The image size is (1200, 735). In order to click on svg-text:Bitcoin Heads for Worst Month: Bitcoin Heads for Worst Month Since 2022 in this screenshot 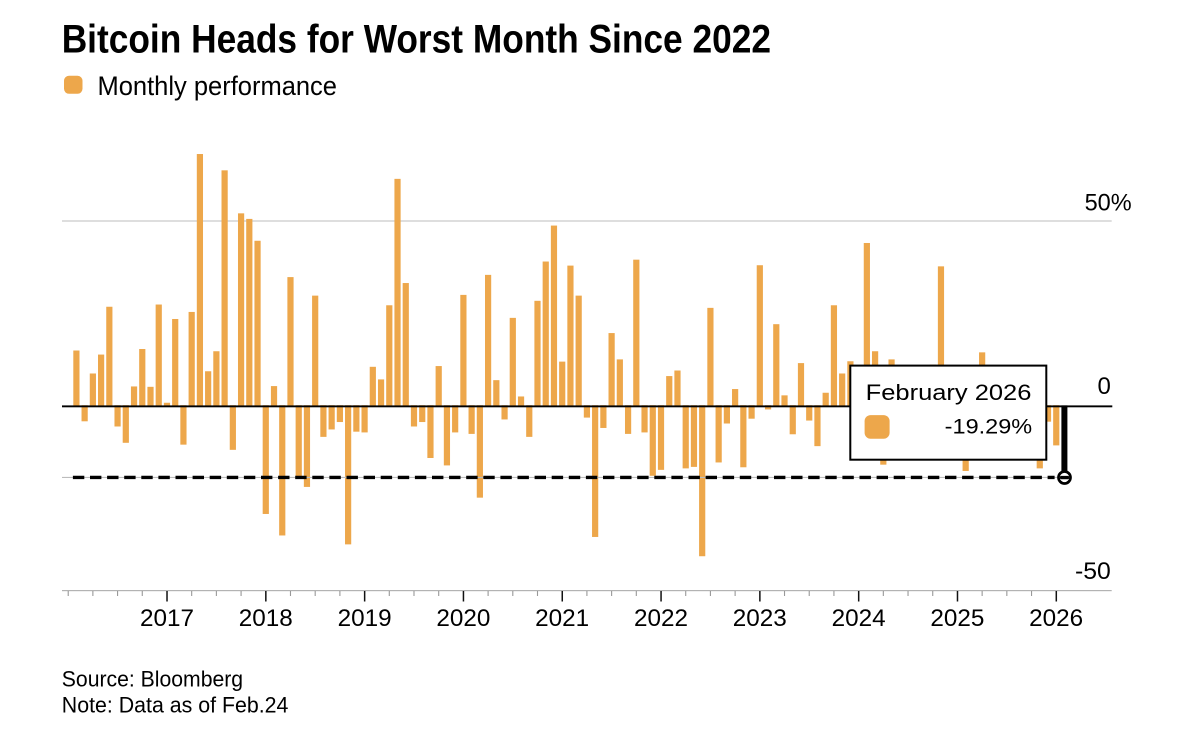, I will do `click(416, 40)`.